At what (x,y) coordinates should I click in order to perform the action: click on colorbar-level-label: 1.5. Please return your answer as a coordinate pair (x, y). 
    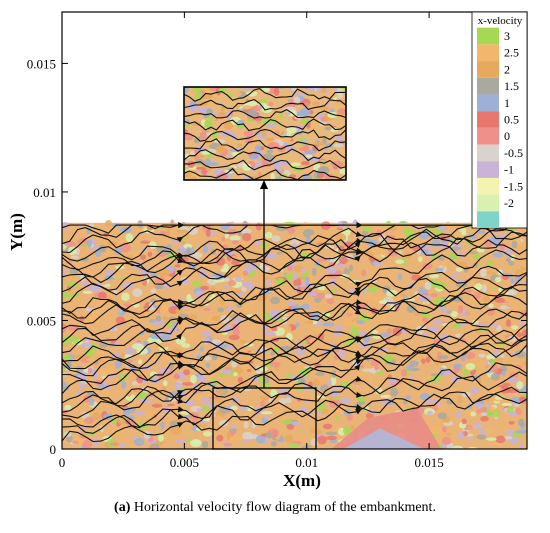
    Looking at the image, I should click on (511, 86).